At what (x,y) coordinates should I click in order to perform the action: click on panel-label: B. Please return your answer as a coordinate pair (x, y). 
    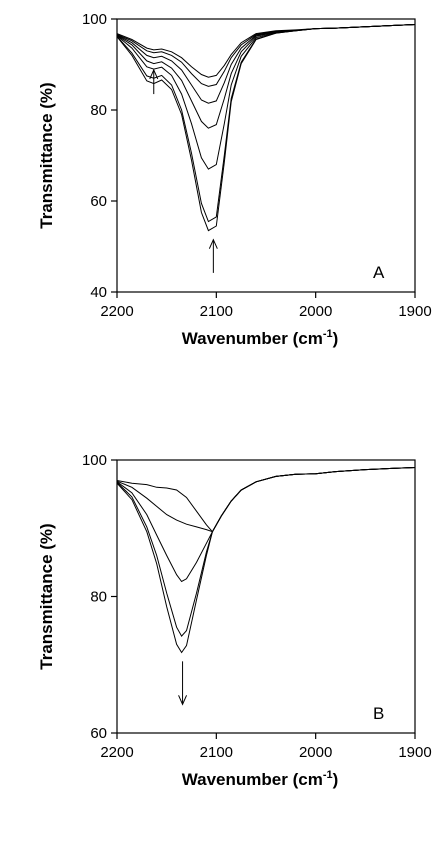
    Looking at the image, I should click on (378, 713).